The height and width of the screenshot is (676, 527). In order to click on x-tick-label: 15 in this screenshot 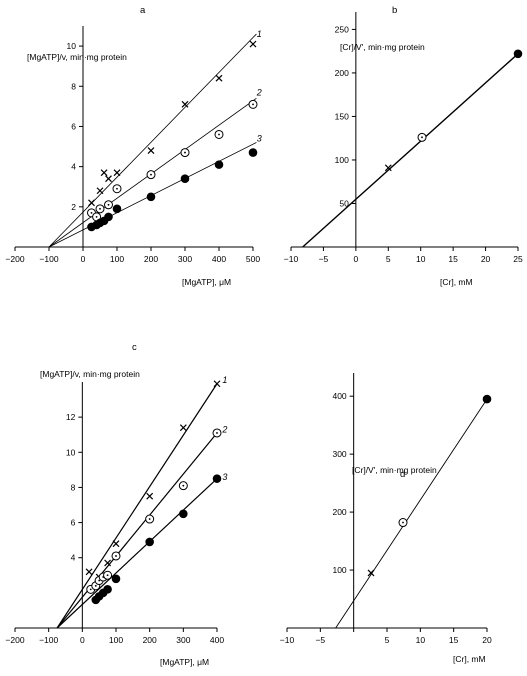, I will do `click(453, 259)`.